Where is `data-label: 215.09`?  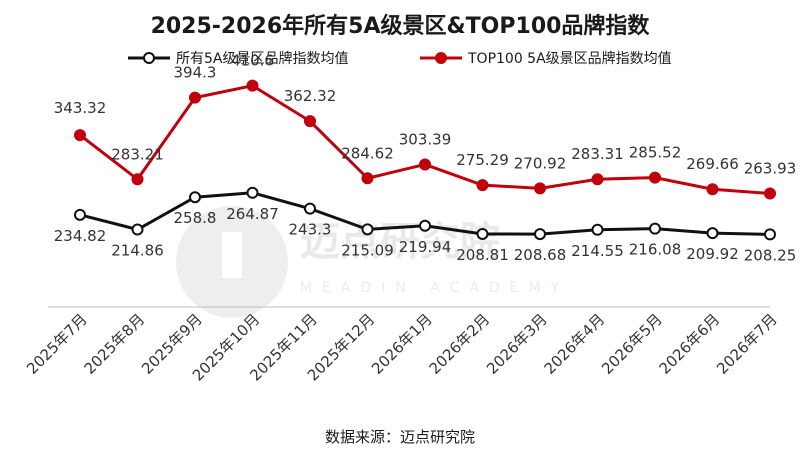
data-label: 215.09 is located at coordinates (367, 250).